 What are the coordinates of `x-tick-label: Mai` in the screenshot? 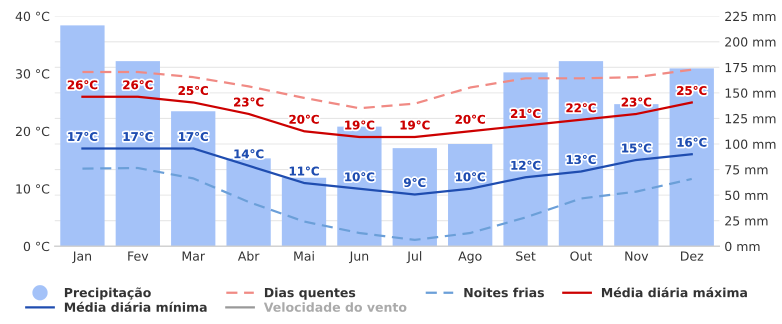 It's located at (304, 256).